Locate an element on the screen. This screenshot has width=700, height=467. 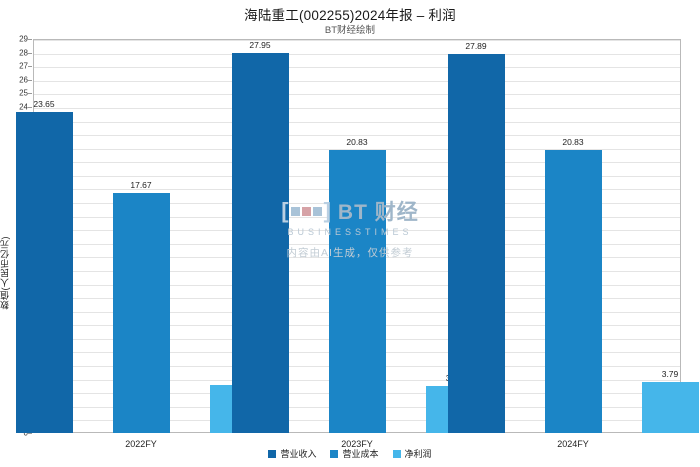
y-tick-label: 25 is located at coordinates (23, 93).